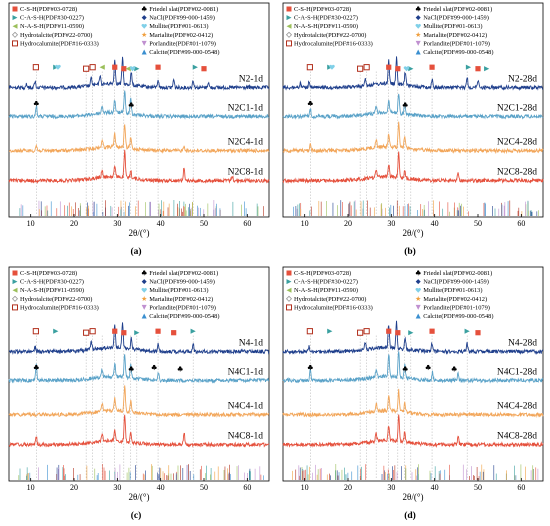  What do you see at coordinates (326, 290) in the screenshot?
I see `legend-label: N-A-S-H(PDF#11-0590)` at bounding box center [326, 290].